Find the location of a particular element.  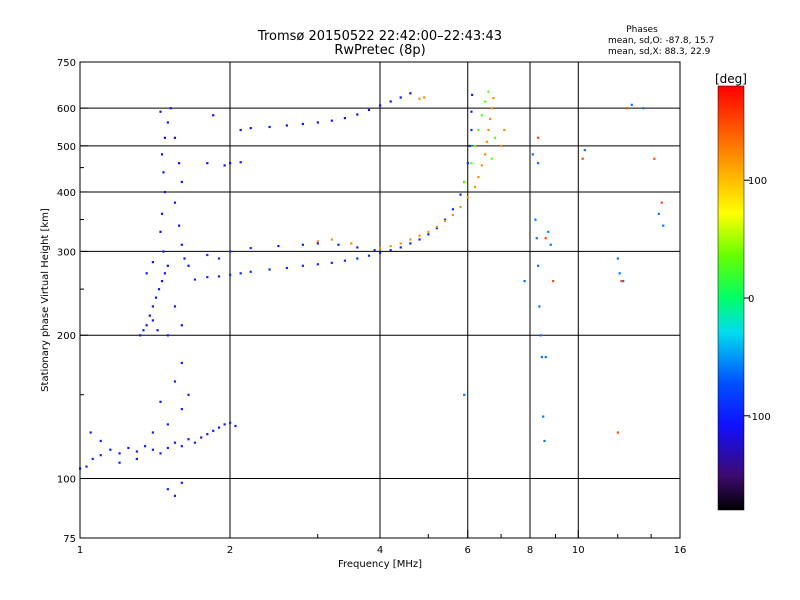

phases-heading: Phases is located at coordinates (642, 30).